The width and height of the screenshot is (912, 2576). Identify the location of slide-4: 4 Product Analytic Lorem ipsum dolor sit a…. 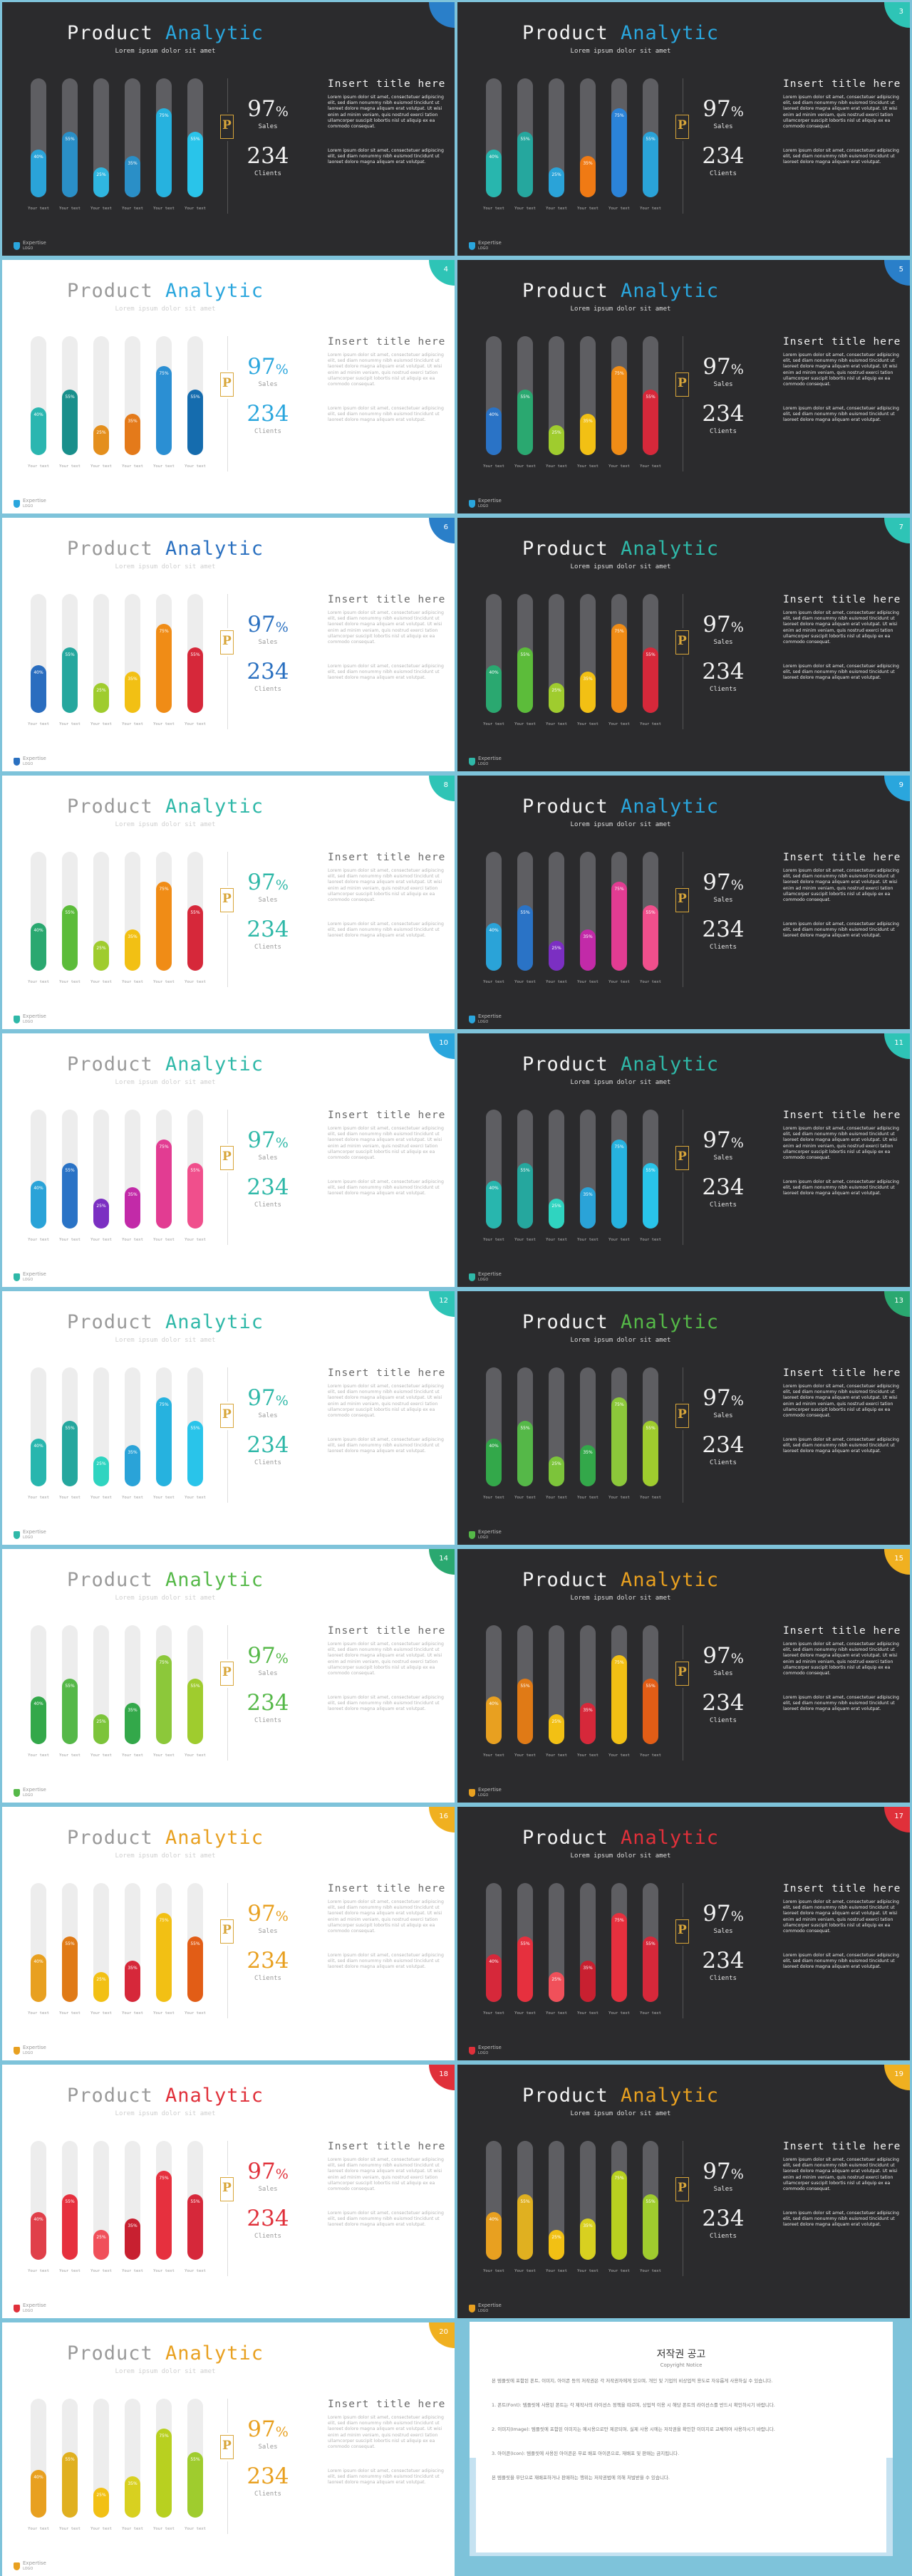
(228, 386).